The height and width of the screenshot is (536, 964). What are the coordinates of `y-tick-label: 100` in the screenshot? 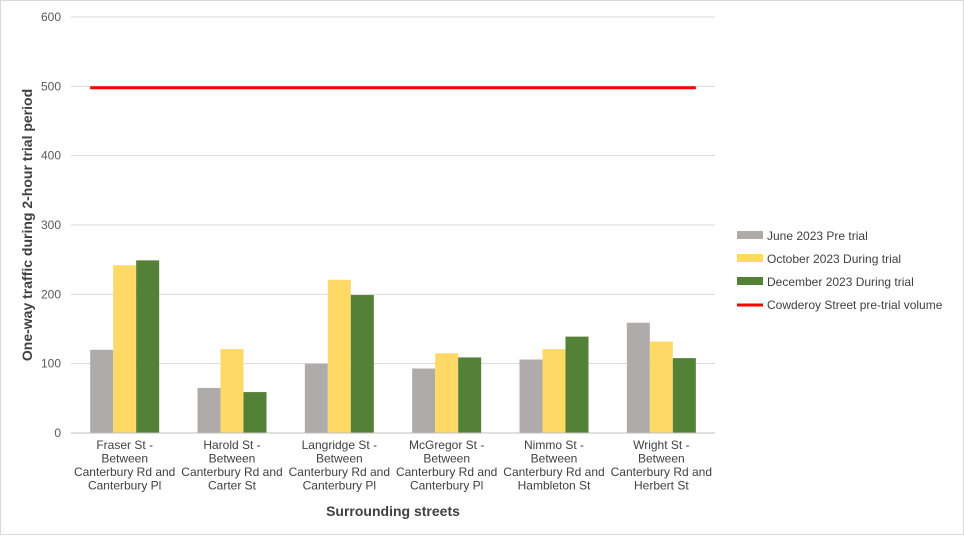 It's located at (51, 364).